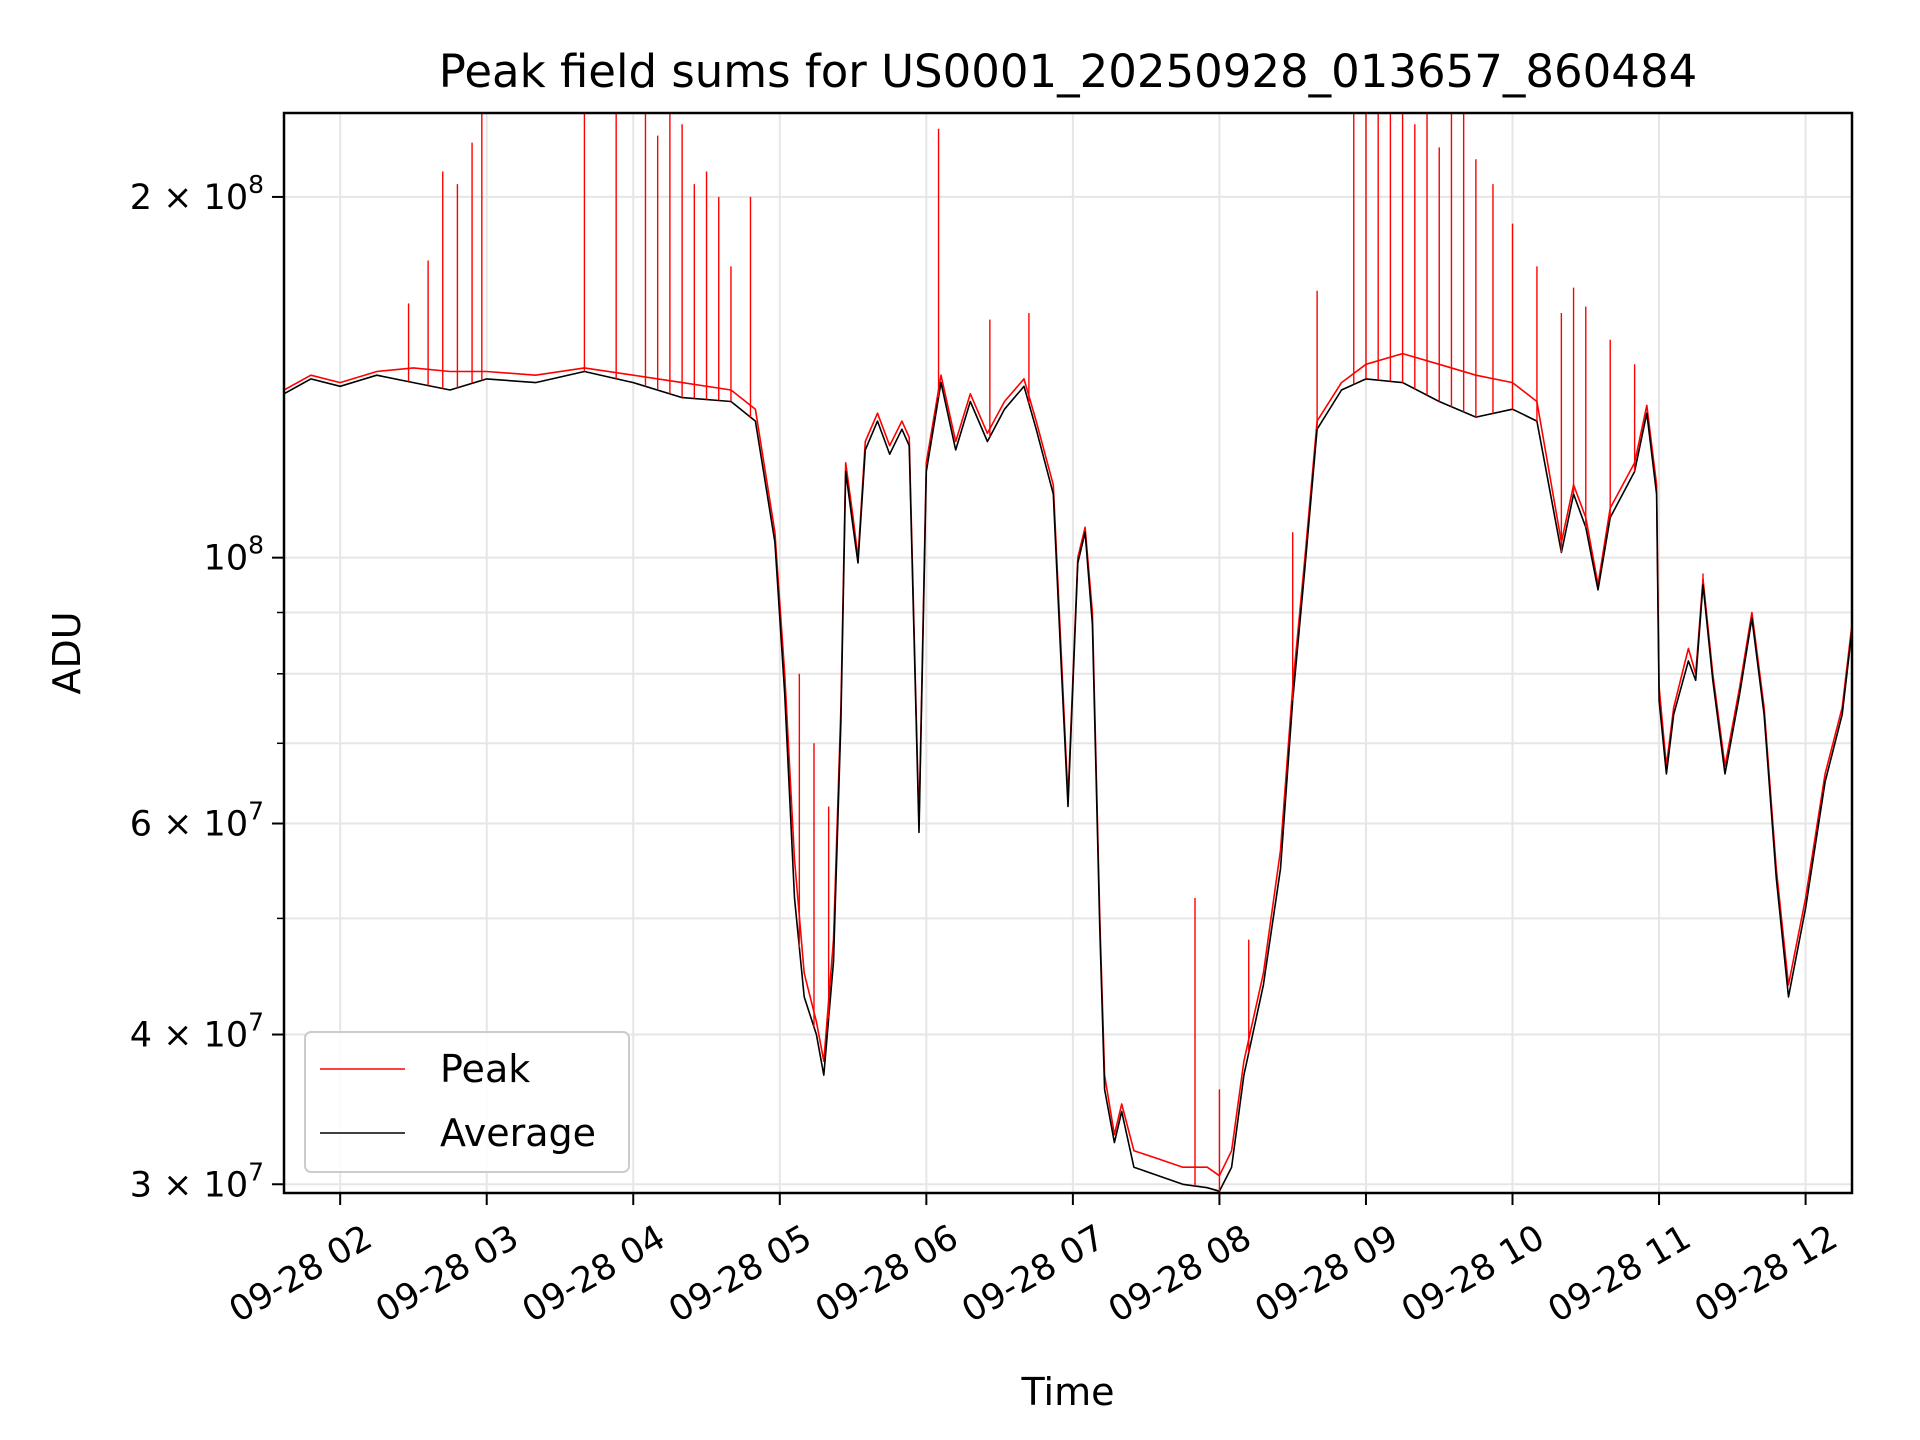 The image size is (1920, 1440). What do you see at coordinates (197, 1032) in the screenshot?
I see `y-tick-label: 4 × 107` at bounding box center [197, 1032].